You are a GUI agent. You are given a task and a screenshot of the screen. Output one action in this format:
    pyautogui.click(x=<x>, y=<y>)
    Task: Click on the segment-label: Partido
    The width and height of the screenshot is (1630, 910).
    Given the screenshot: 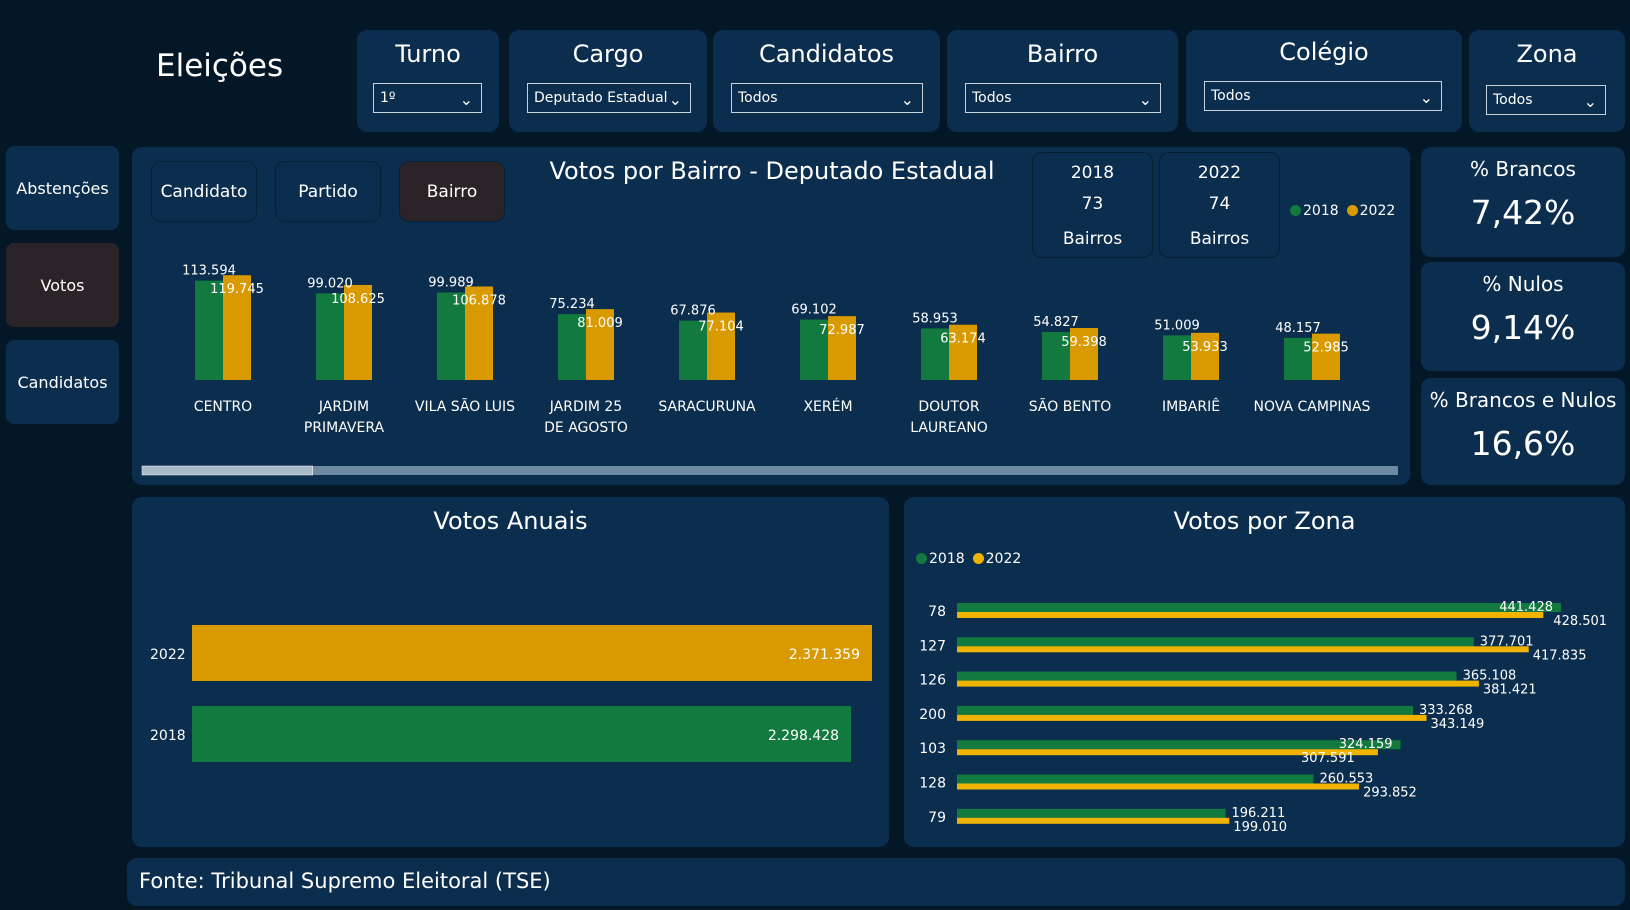 What is the action you would take?
    pyautogui.click(x=328, y=191)
    